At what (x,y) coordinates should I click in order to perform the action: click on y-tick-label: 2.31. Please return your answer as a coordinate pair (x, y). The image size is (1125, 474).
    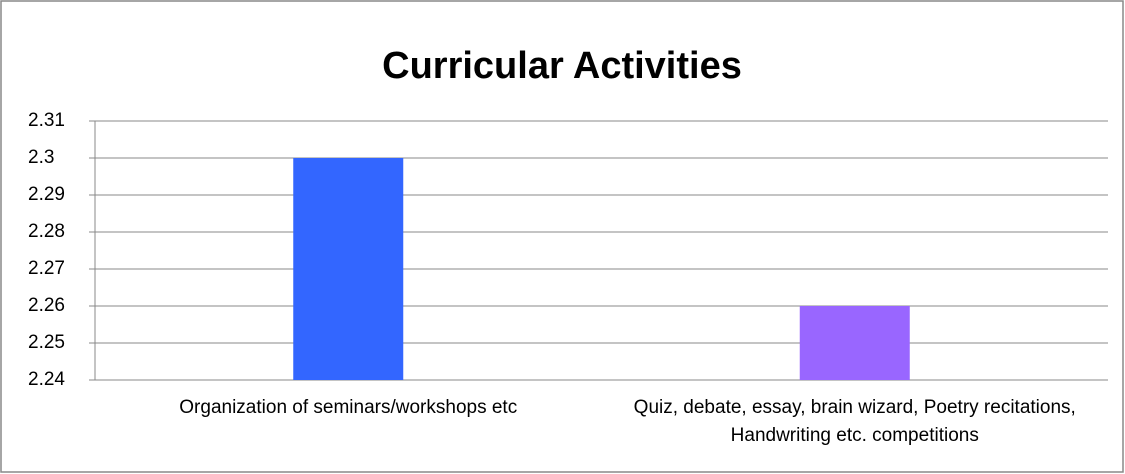
    Looking at the image, I should click on (46, 120).